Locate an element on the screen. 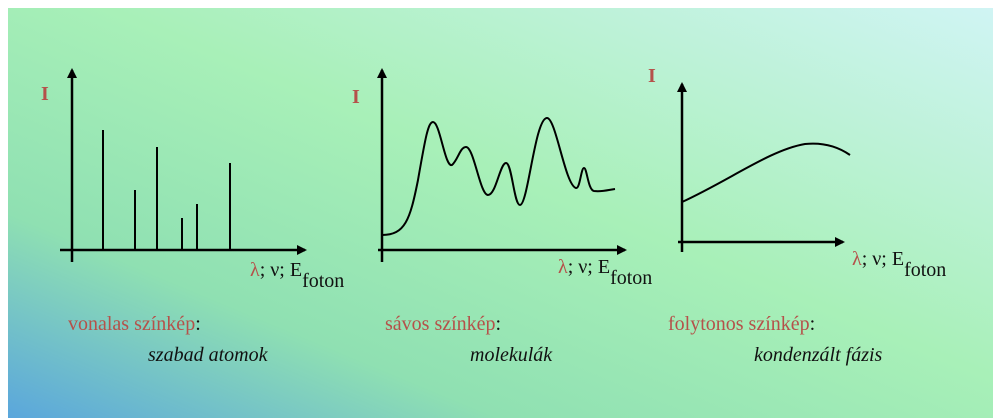  description: szabad atomok is located at coordinates (208, 355).